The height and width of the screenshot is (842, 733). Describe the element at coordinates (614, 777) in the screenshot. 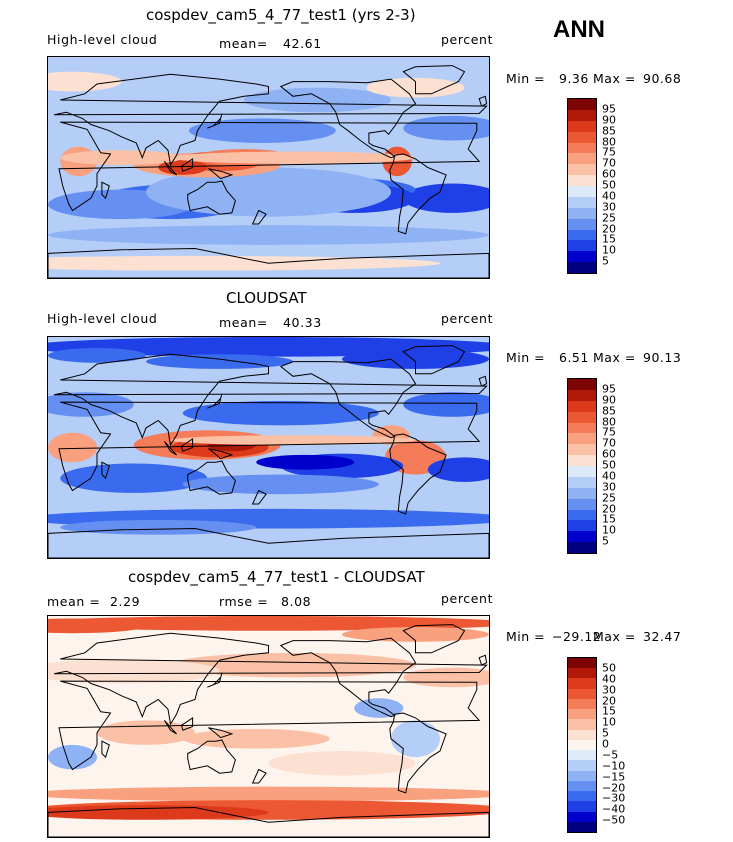

I see `colorbar-tick-label: −15` at that location.